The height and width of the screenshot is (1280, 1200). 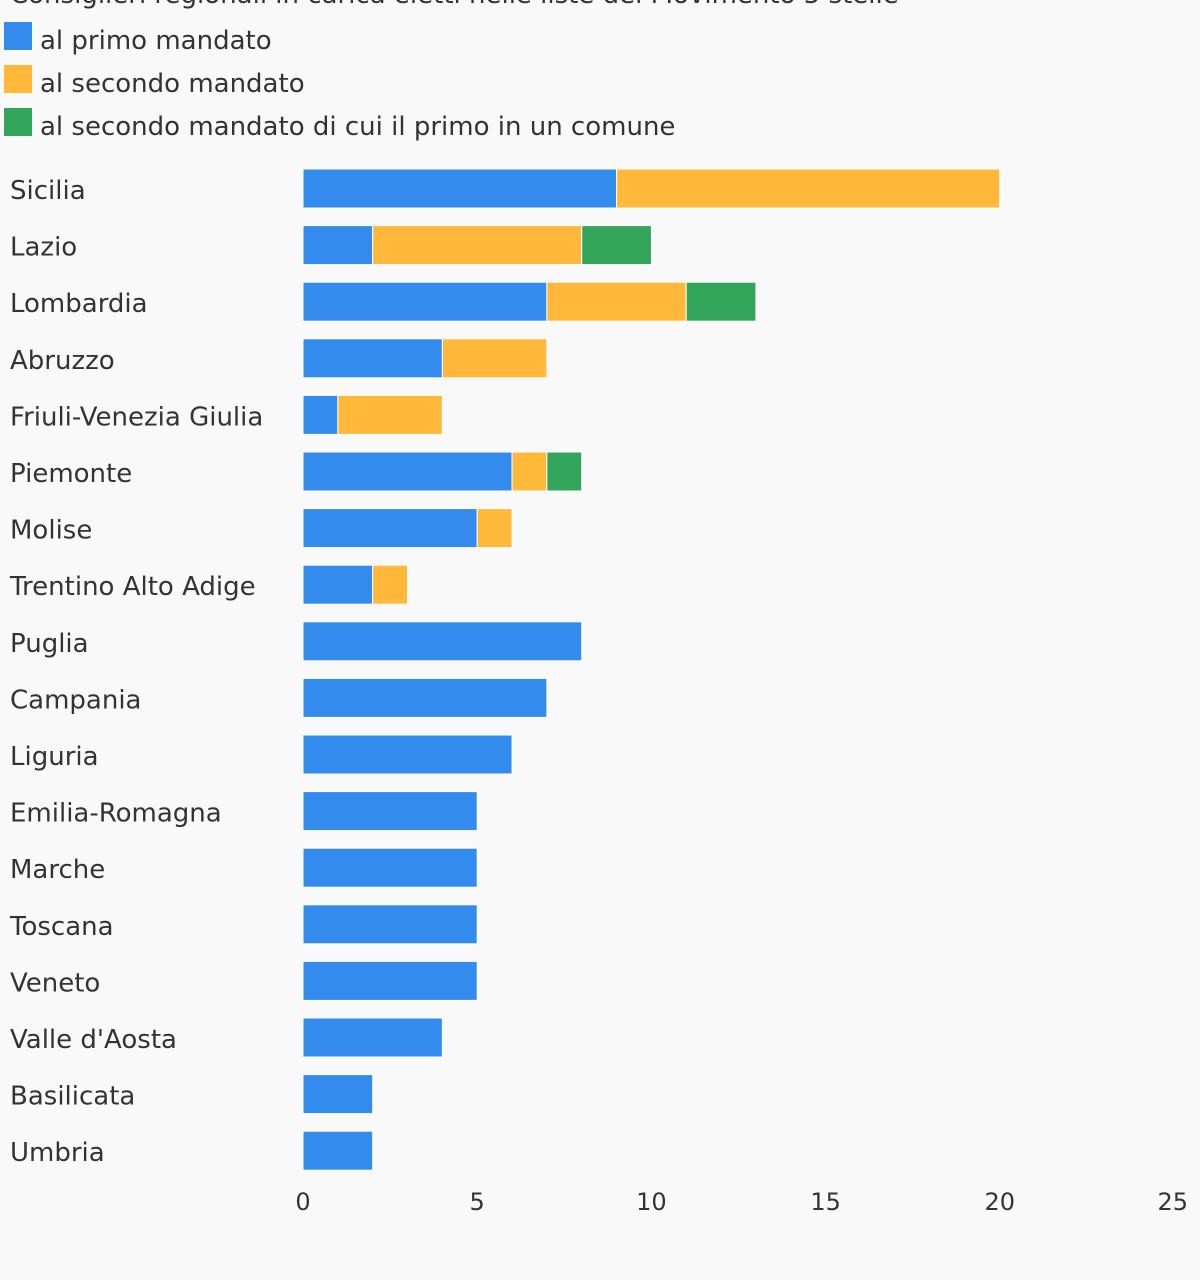 I want to click on bar-basilicata-al-primo-mandato, so click(x=338, y=1094).